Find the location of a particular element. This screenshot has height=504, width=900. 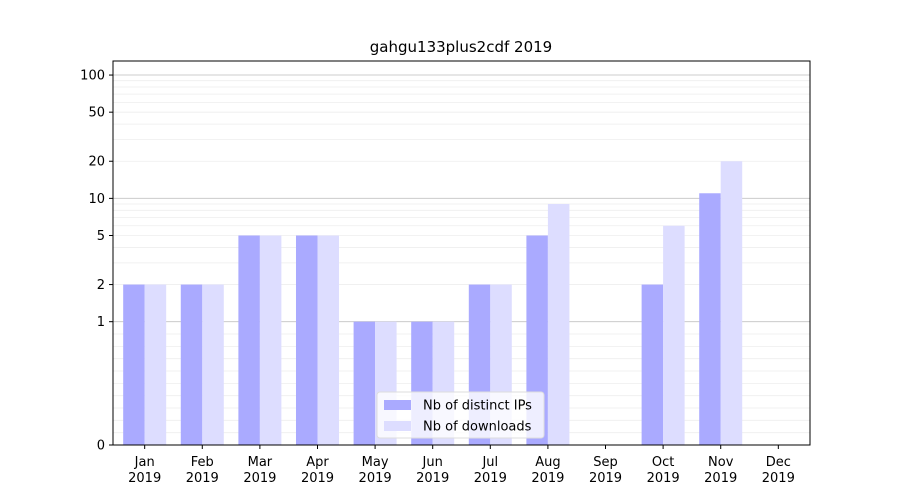

legend-box is located at coordinates (460, 415).